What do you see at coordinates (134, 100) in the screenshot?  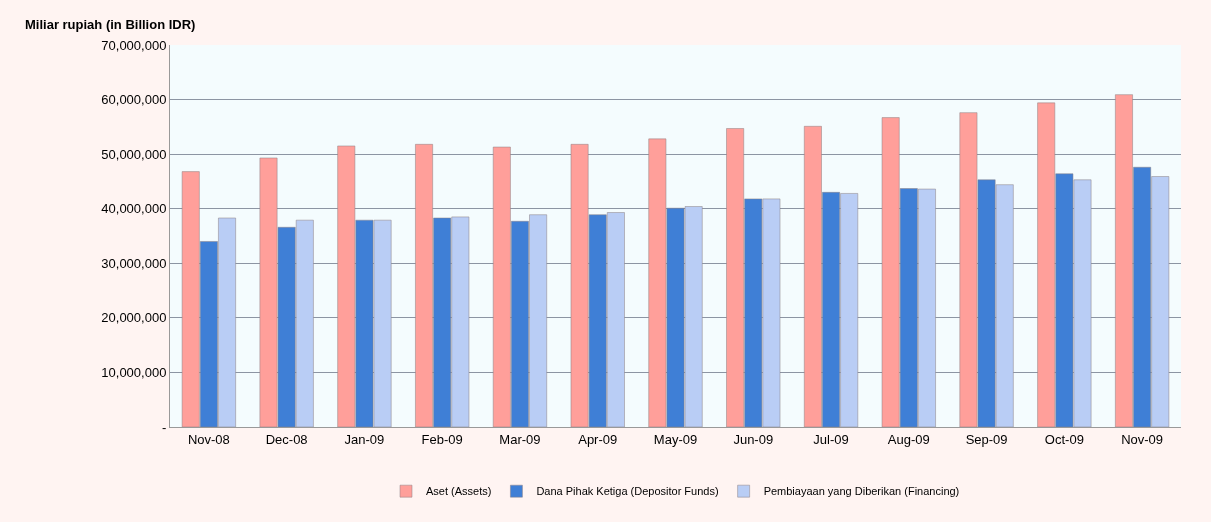 I see `y-tick-label: 60,000,000` at bounding box center [134, 100].